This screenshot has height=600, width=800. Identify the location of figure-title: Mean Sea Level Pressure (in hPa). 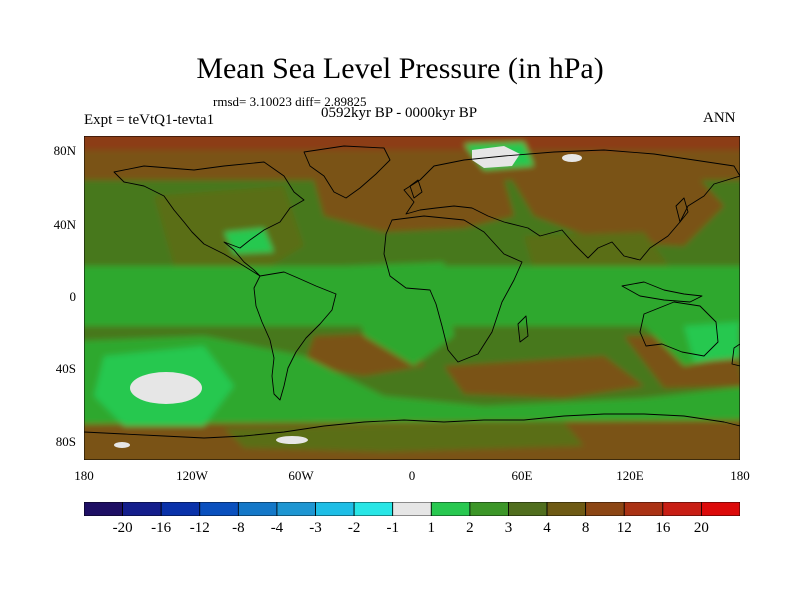
(400, 68).